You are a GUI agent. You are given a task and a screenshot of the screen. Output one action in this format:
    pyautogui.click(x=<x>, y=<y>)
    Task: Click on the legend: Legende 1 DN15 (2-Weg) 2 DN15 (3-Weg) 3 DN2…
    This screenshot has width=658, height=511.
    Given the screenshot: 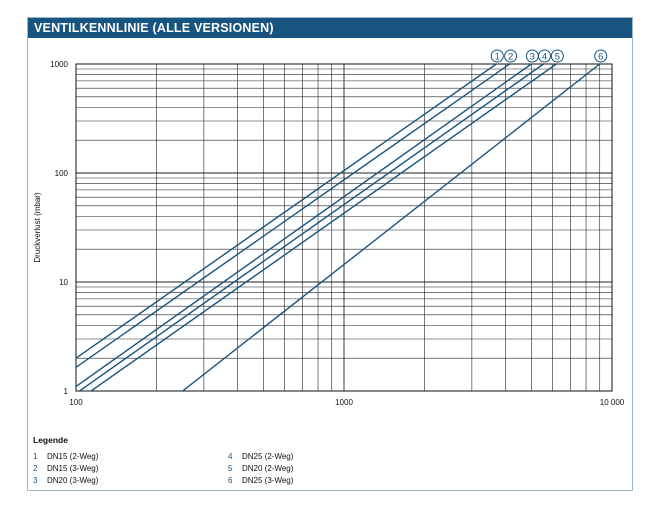 What is the action you would take?
    pyautogui.click(x=163, y=460)
    